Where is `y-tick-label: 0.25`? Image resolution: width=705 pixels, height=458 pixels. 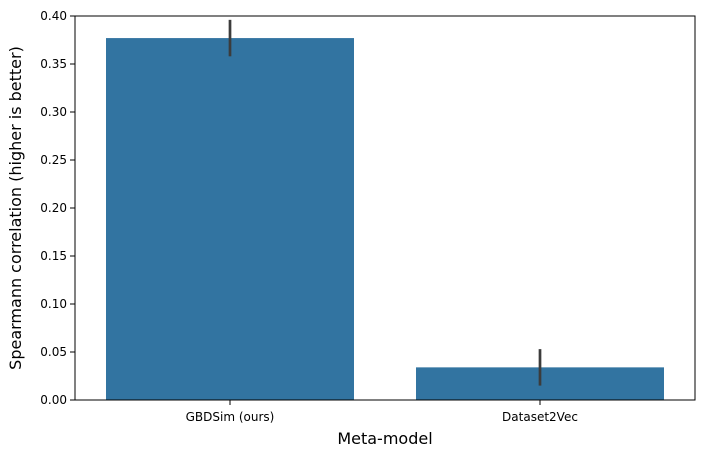 y-tick-label: 0.25 is located at coordinates (53, 160).